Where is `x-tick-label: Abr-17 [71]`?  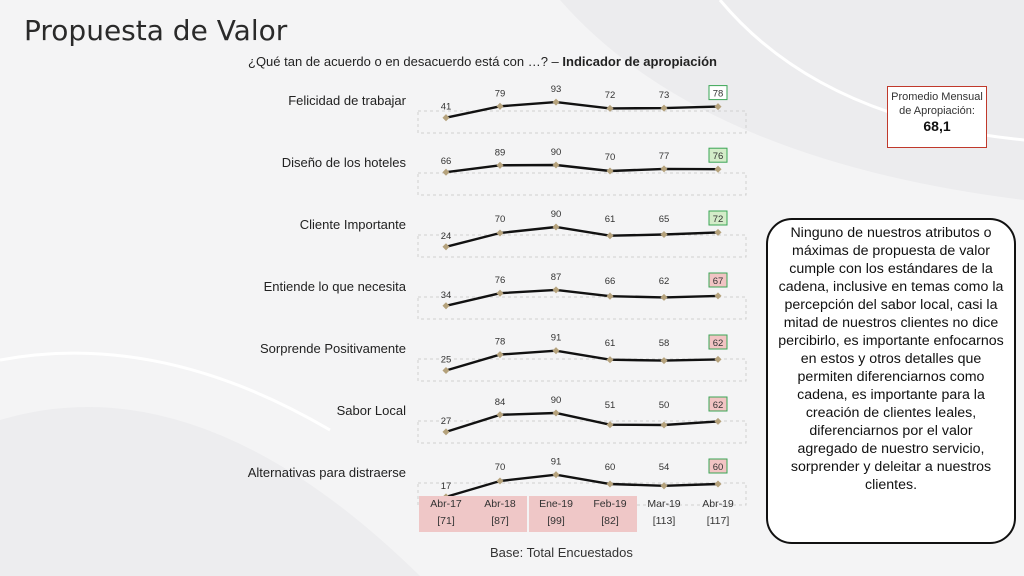
x-tick-label: Abr-17 [71] is located at coordinates (446, 514).